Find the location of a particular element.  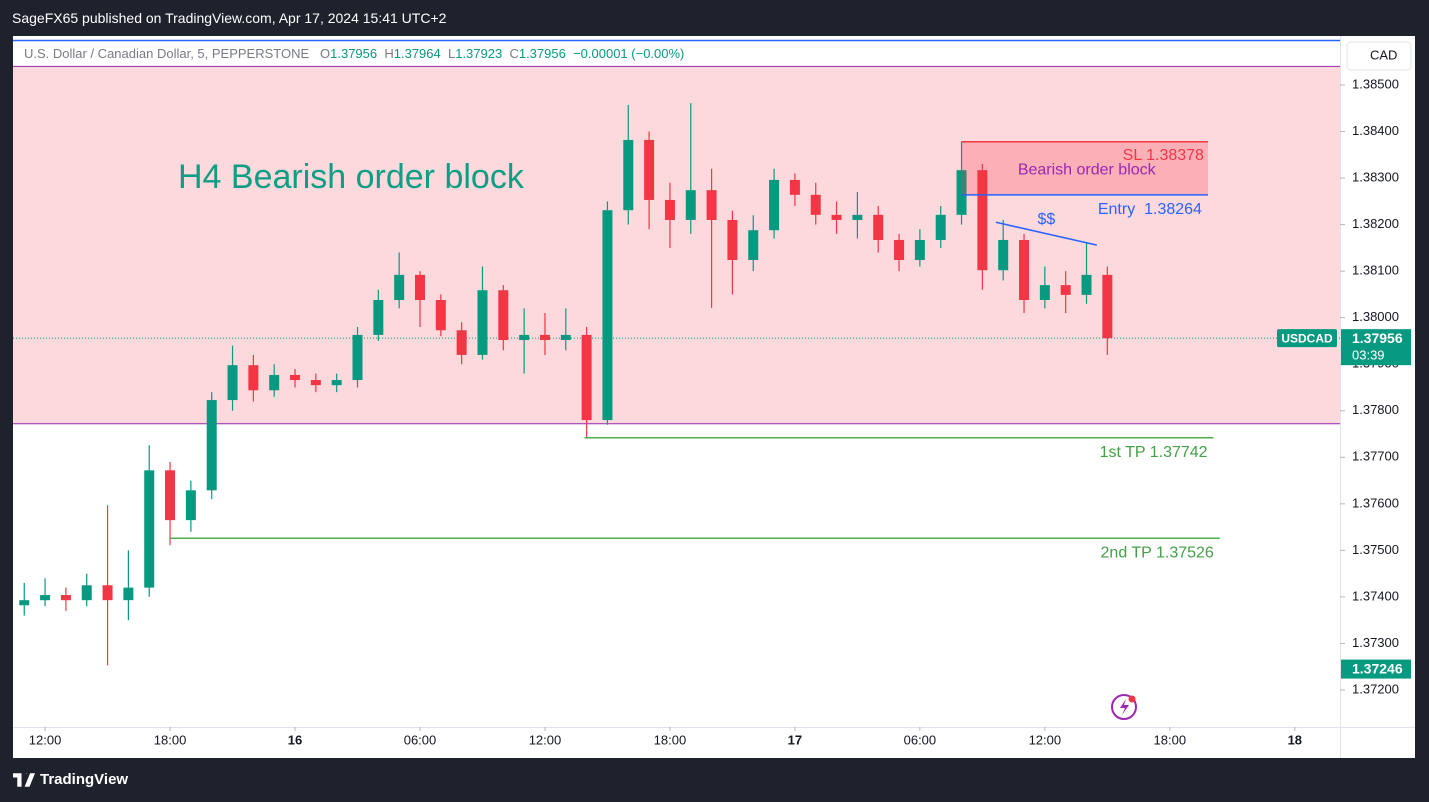

legend-value: 1.37964 is located at coordinates (417, 53).